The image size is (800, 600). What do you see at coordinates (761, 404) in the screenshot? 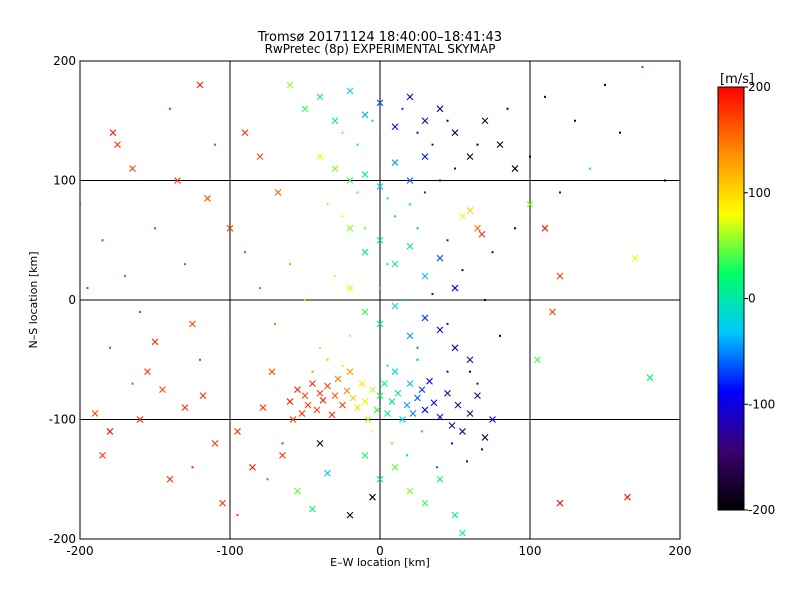
I see `colorbar-tick-label: -100` at bounding box center [761, 404].